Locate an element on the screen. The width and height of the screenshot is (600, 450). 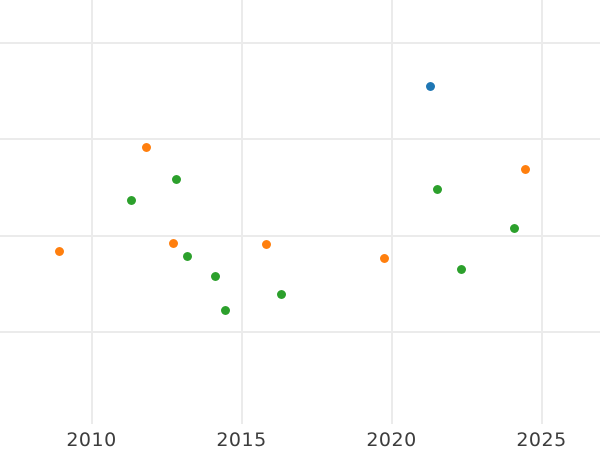
x-tick-label-2025: 2025 is located at coordinates (541, 439).